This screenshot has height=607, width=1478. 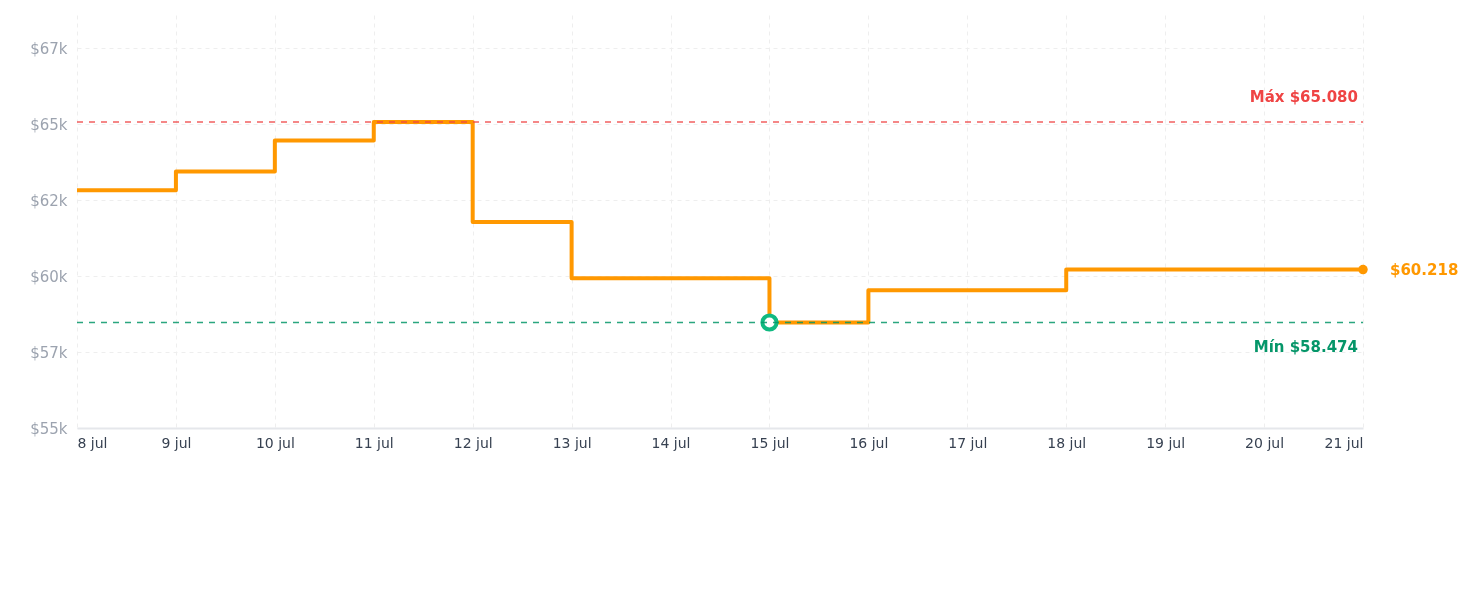 I want to click on x-tick-label: 8 jul, so click(x=92, y=442).